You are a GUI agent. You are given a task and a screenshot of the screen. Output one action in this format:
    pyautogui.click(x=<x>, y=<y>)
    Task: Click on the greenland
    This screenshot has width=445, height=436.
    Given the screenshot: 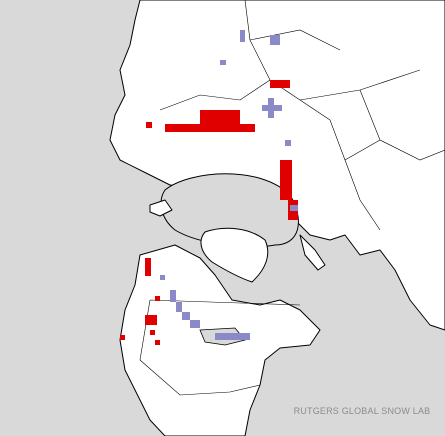 What is the action you would take?
    pyautogui.click(x=234, y=255)
    